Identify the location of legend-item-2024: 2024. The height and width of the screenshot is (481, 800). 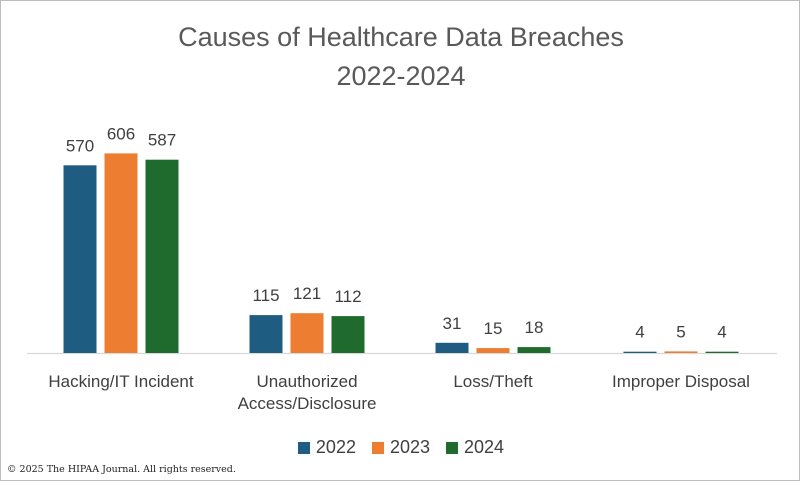
(475, 447).